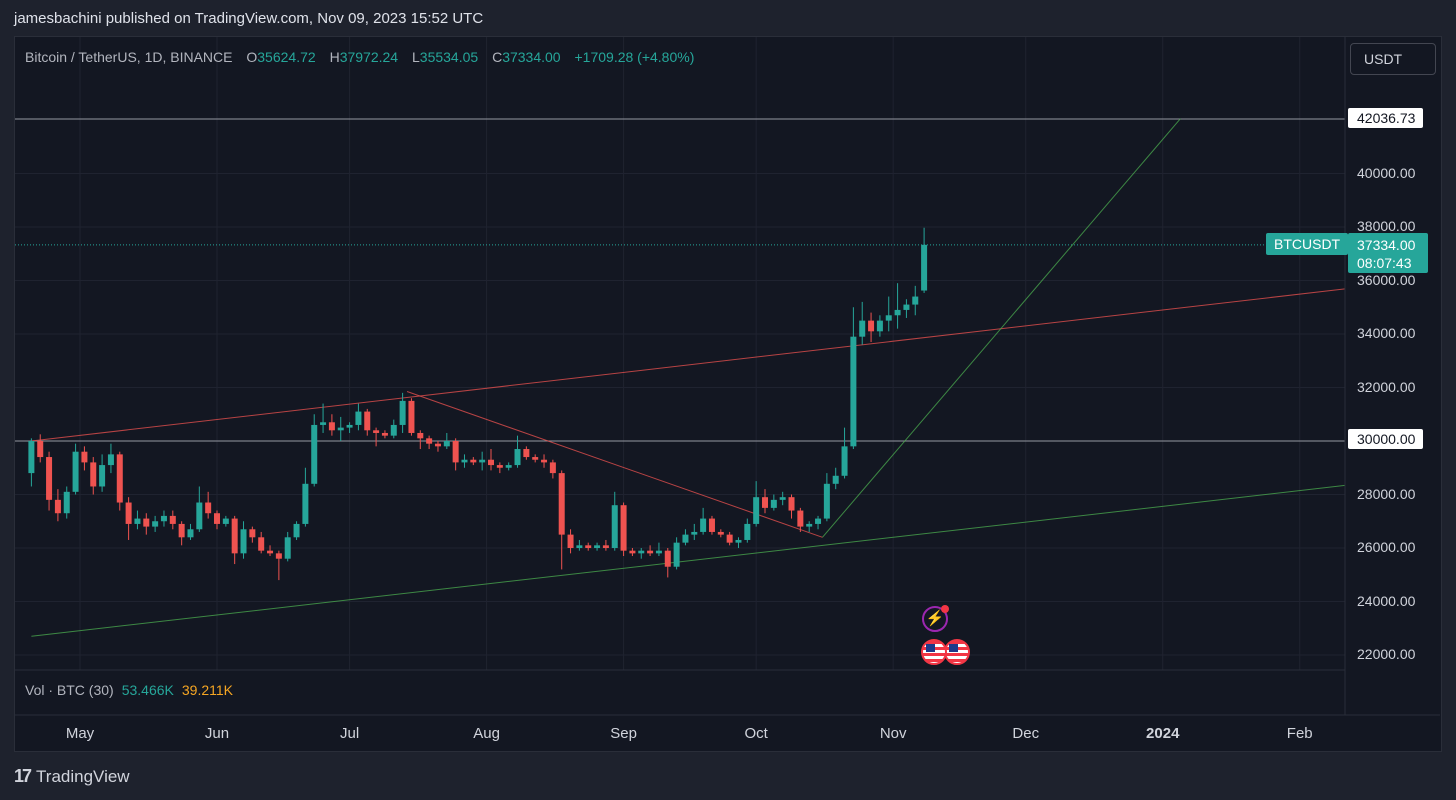 This screenshot has width=1456, height=800. I want to click on price-tick-label: 40000.00, so click(1386, 172).